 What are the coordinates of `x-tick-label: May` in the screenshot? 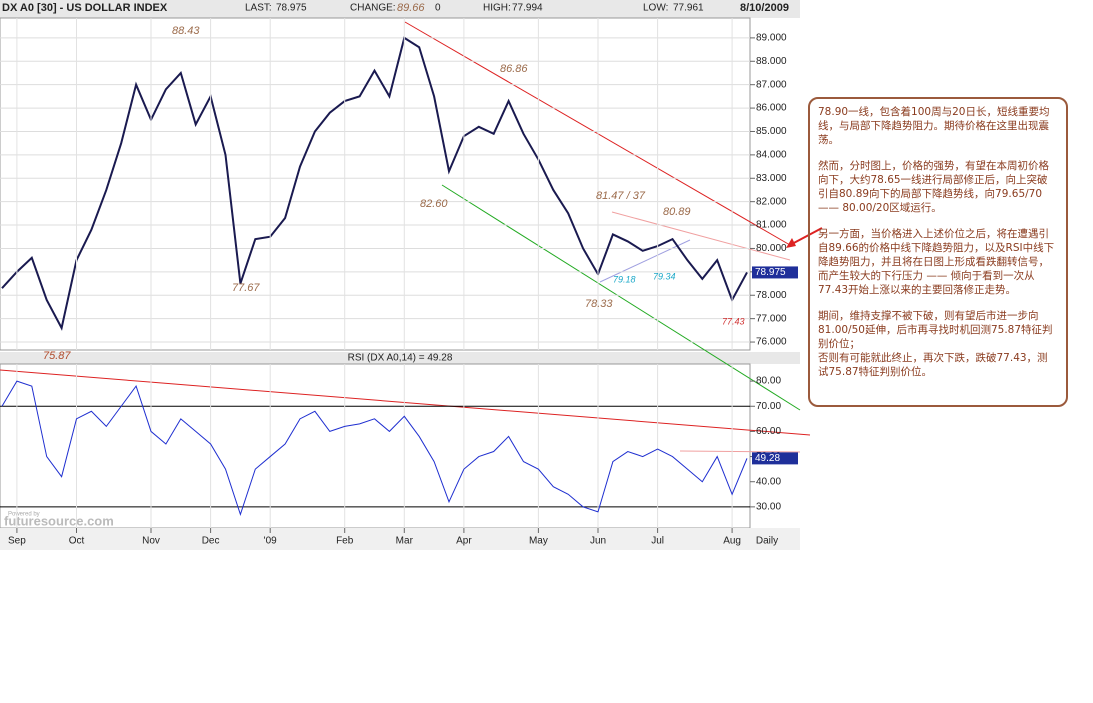 It's located at (538, 541).